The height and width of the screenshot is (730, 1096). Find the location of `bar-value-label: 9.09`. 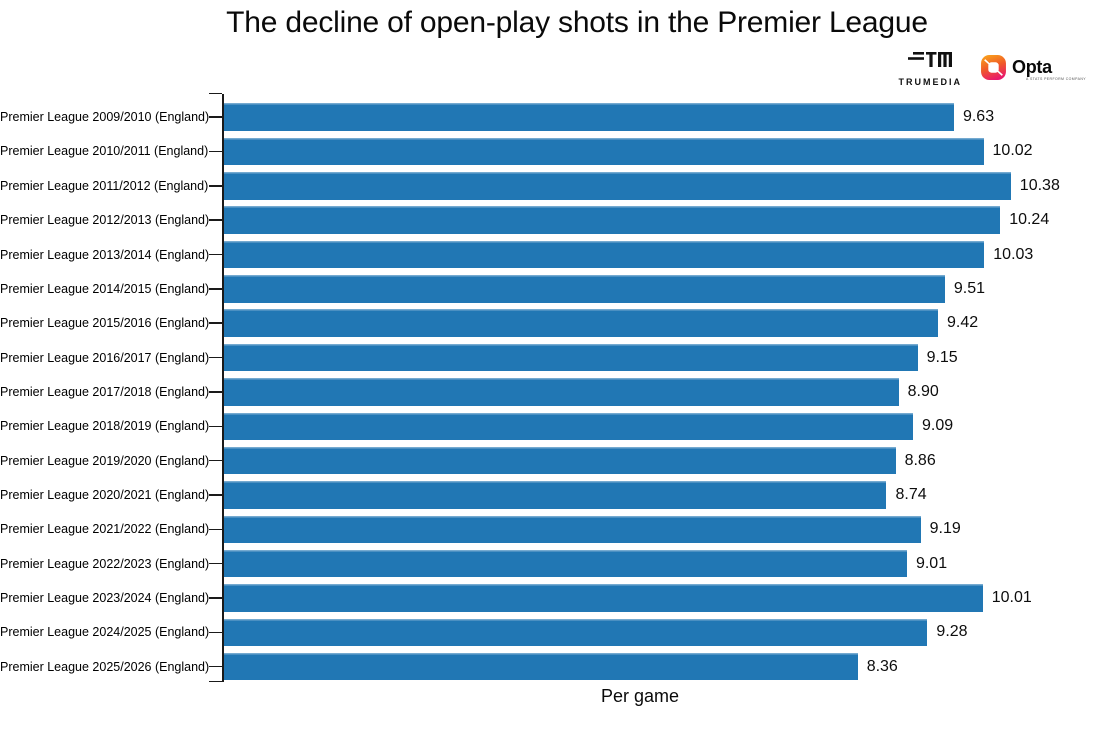

bar-value-label: 9.09 is located at coordinates (938, 426).